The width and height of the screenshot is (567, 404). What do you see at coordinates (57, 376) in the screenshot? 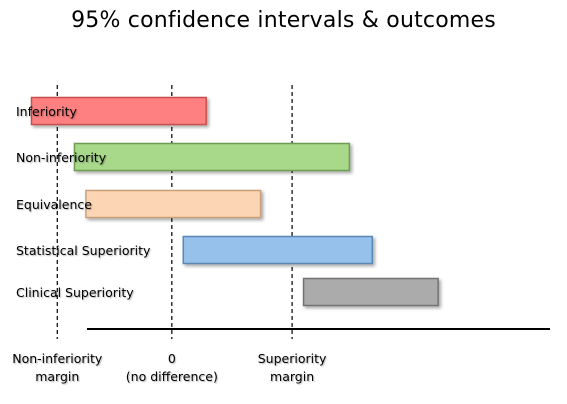
I see `reference-line-sublabel-0: margin` at bounding box center [57, 376].